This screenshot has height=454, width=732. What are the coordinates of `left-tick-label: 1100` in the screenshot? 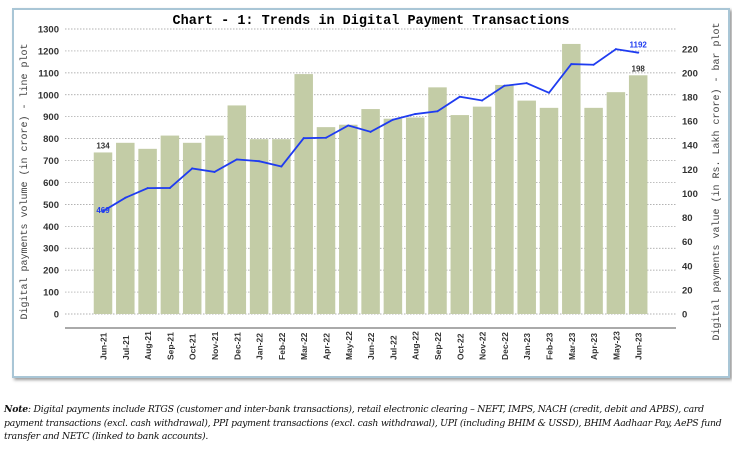 It's located at (48, 73).